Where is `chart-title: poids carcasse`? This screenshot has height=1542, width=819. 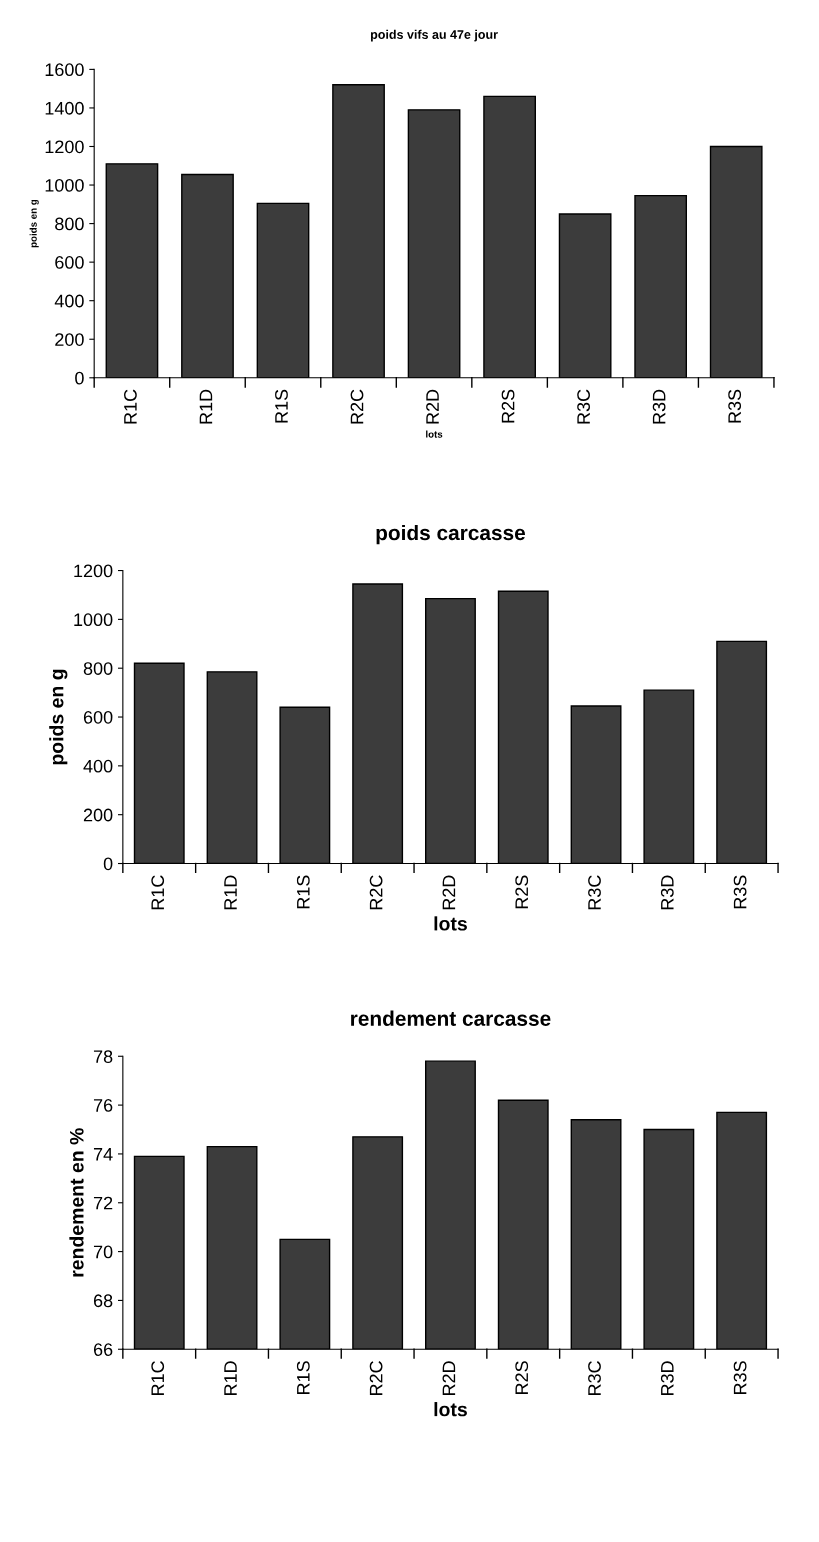 chart-title: poids carcasse is located at coordinates (451, 534).